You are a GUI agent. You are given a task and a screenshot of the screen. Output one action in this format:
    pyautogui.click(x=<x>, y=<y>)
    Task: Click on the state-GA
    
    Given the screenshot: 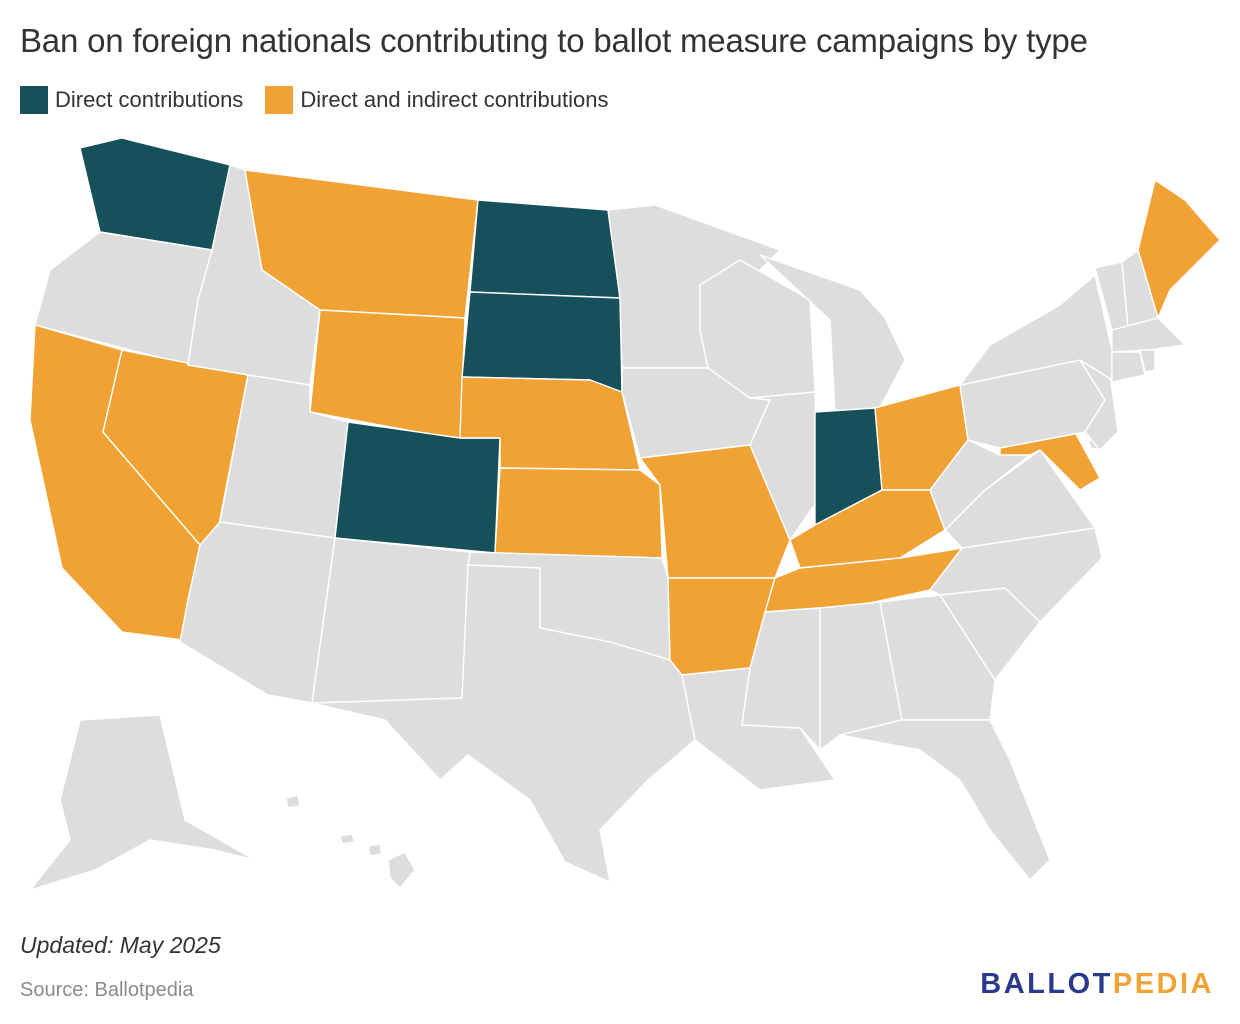 What is the action you would take?
    pyautogui.click(x=937, y=657)
    